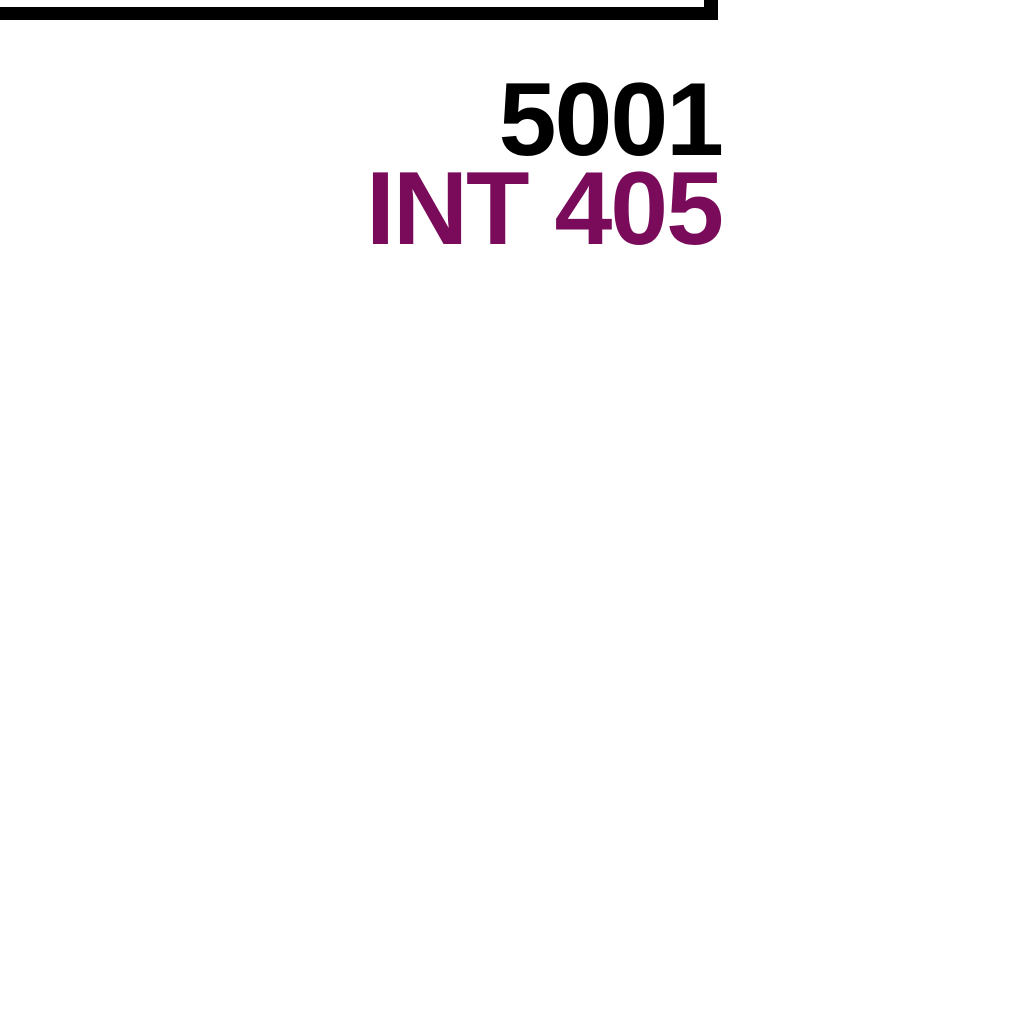 The width and height of the screenshot is (1024, 1024). Describe the element at coordinates (545, 209) in the screenshot. I see `label-code: INT 405` at that location.